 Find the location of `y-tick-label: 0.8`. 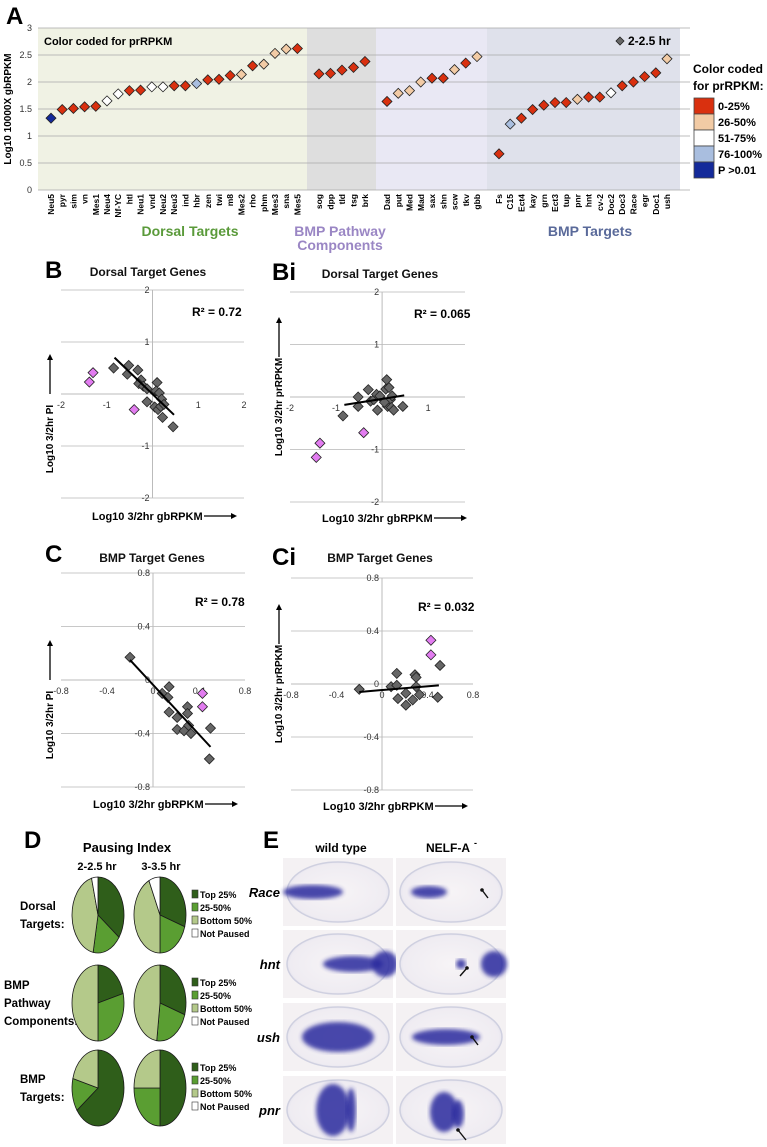

y-tick-label: 0.8 is located at coordinates (372, 578).